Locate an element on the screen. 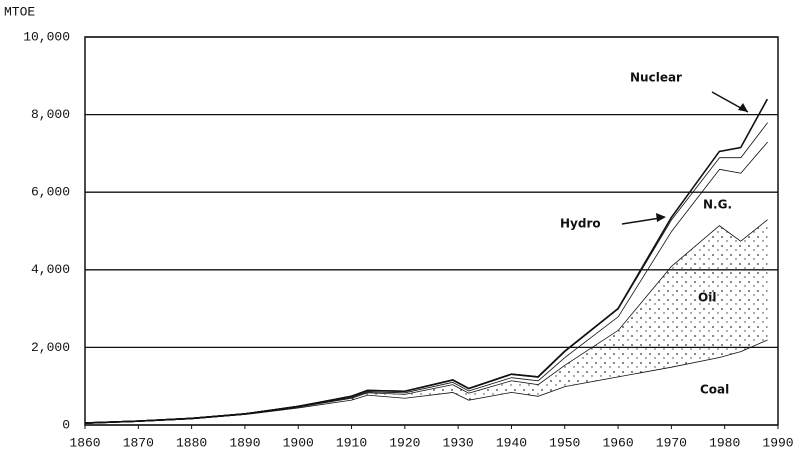 Image resolution: width=801 pixels, height=460 pixels. series-label: Hydro is located at coordinates (580, 224).